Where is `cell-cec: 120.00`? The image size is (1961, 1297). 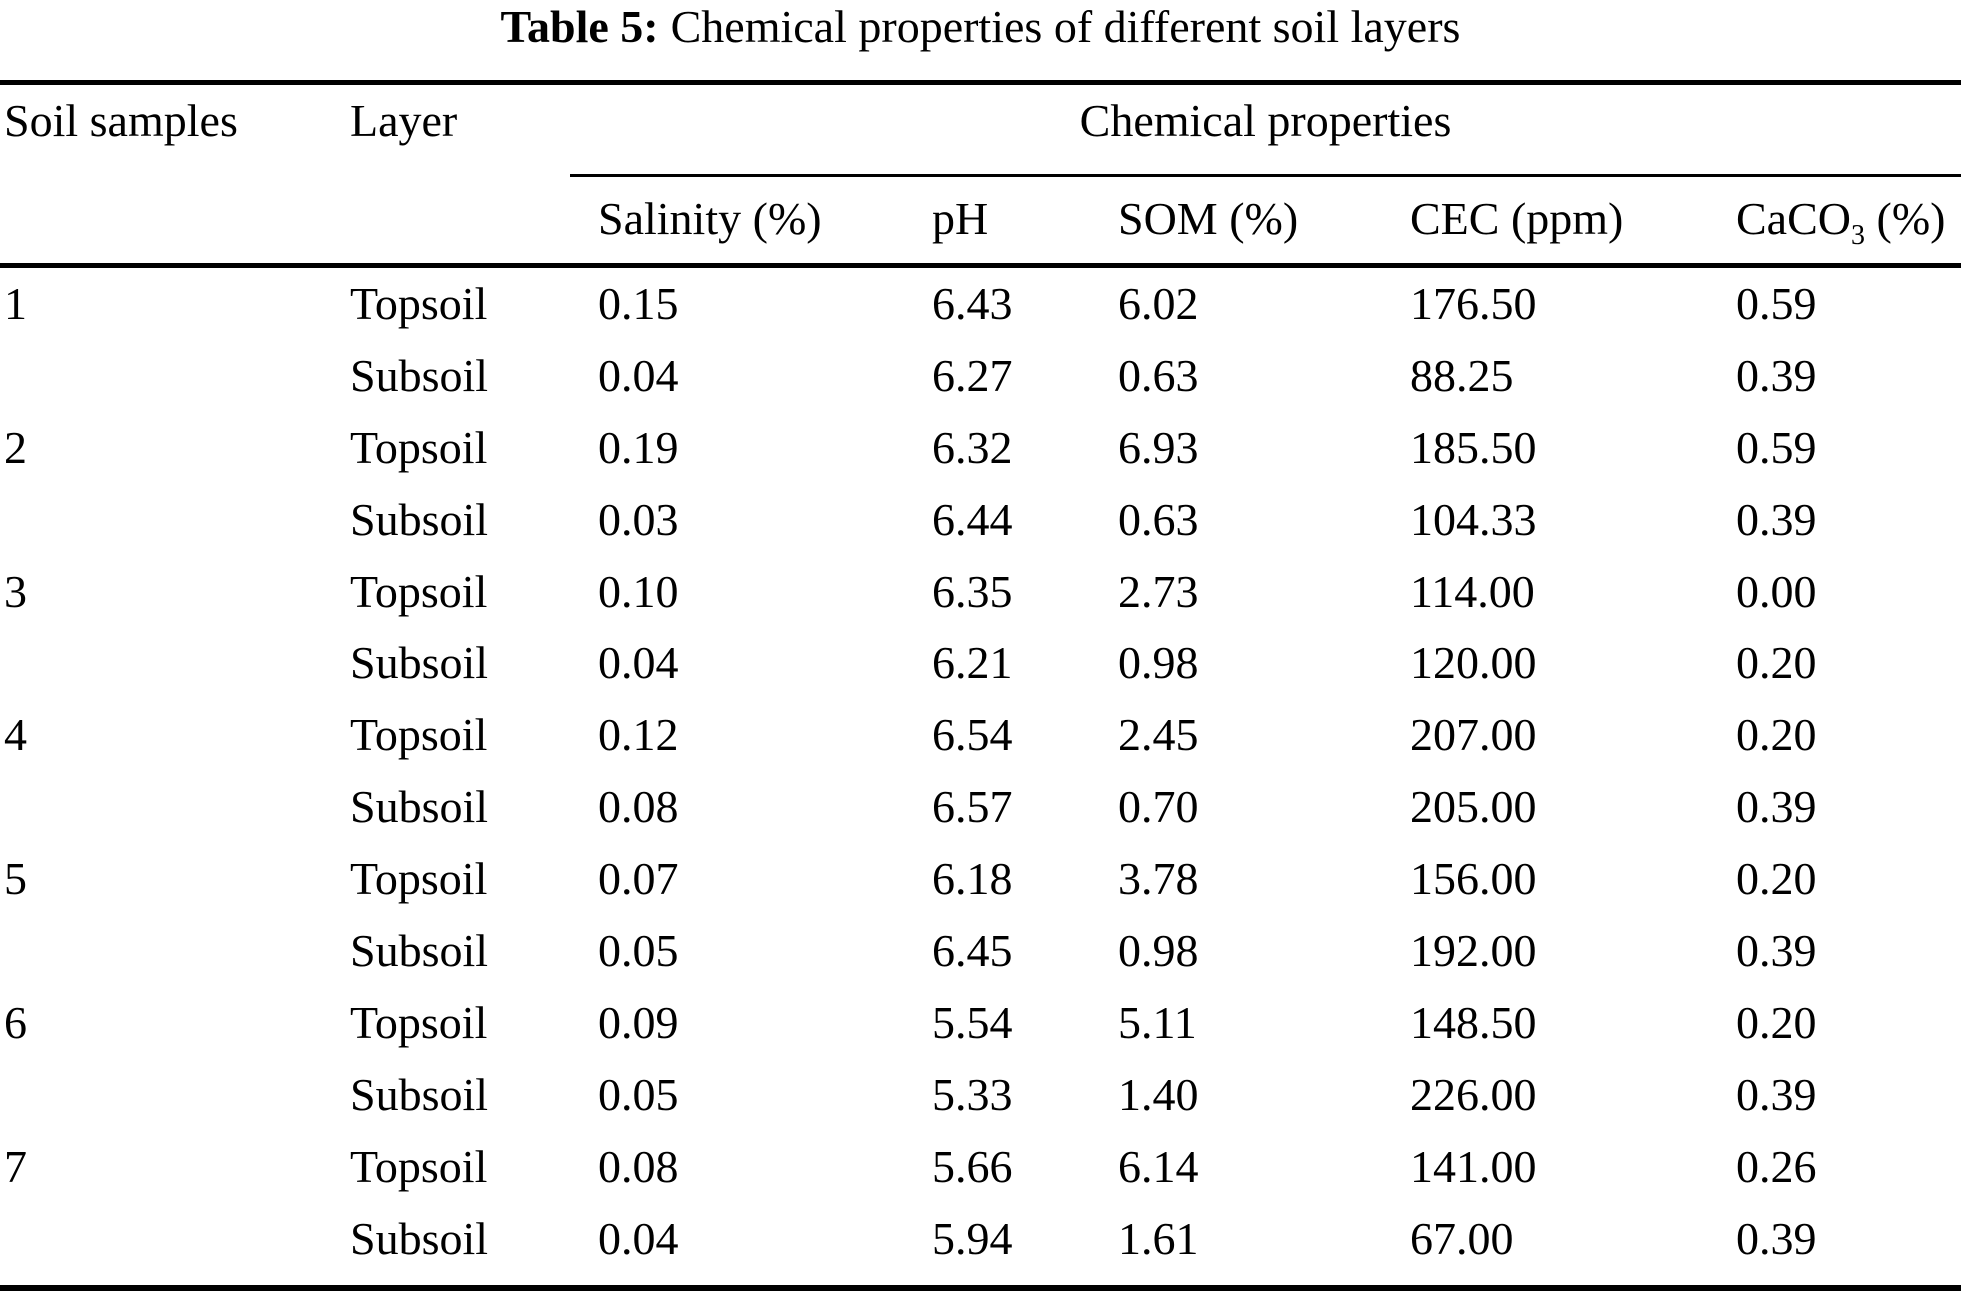 cell-cec: 120.00 is located at coordinates (1473, 663).